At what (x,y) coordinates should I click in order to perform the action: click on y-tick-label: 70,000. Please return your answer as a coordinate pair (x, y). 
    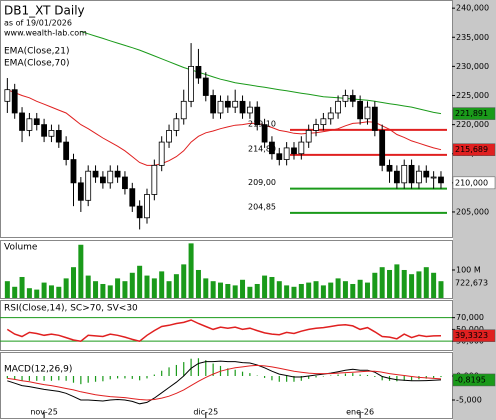
    Looking at the image, I should click on (470, 317).